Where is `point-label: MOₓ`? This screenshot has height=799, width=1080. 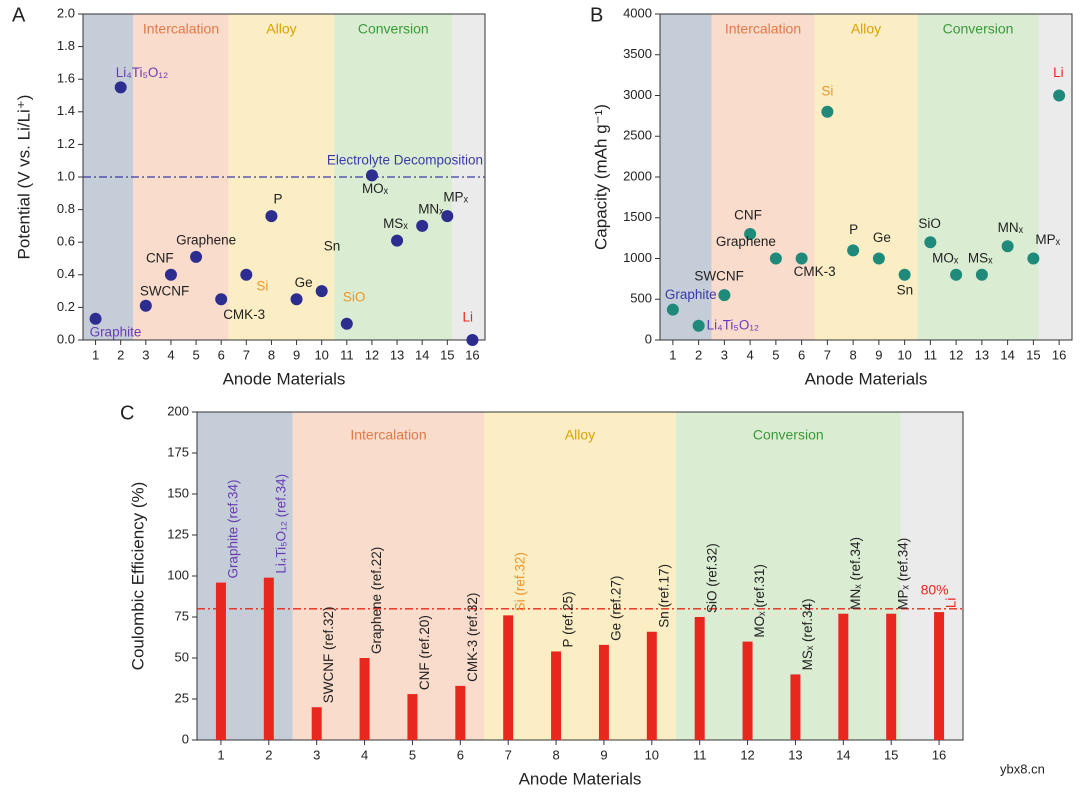
point-label: MOₓ is located at coordinates (375, 188).